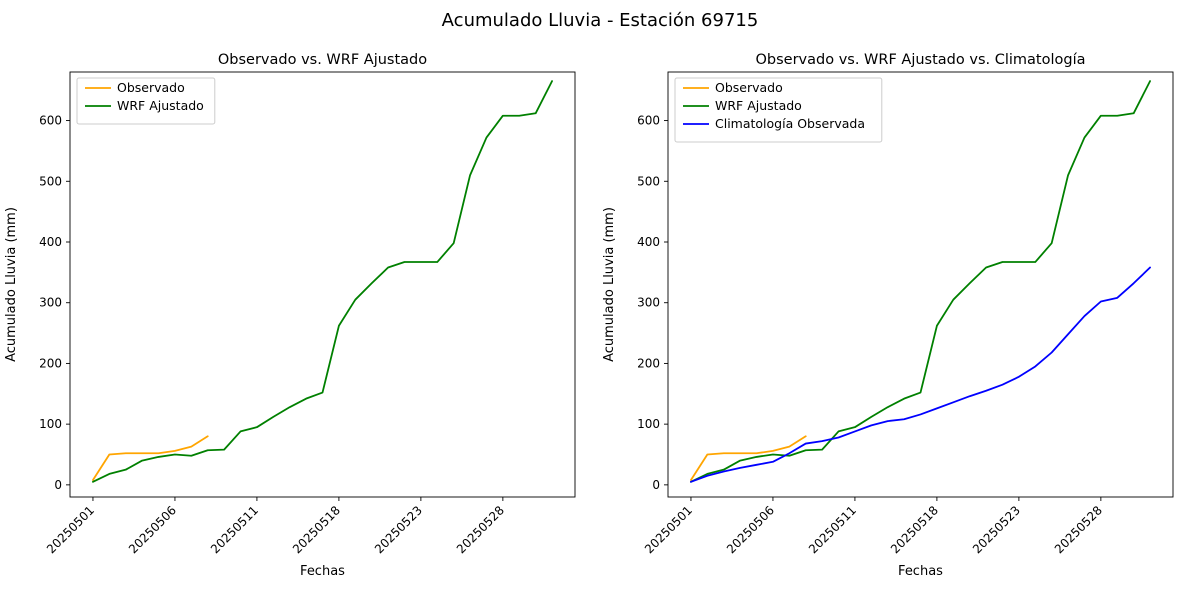 This screenshot has width=1200, height=600. I want to click on series-line-climatologia-observada, so click(920, 374).